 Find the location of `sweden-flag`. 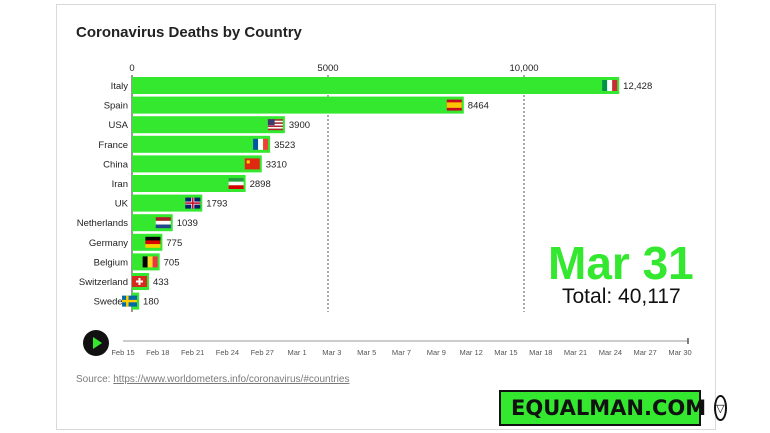

sweden-flag is located at coordinates (130, 301).